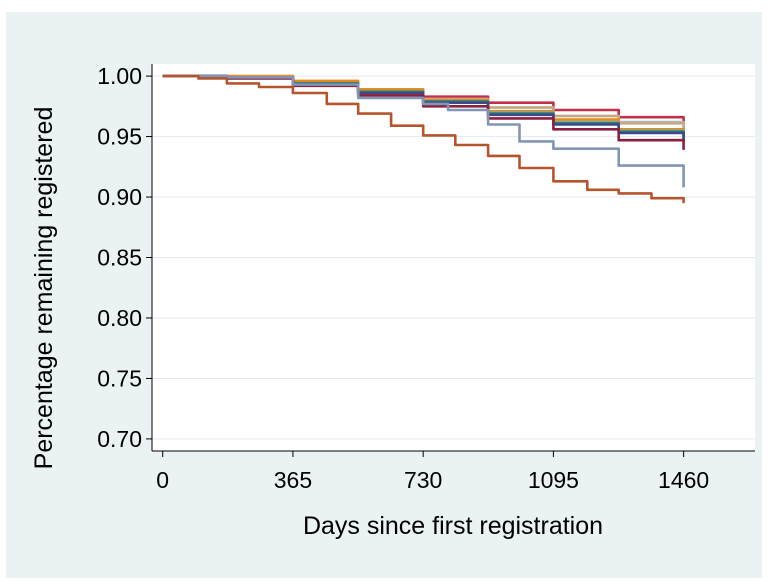 This screenshot has width=768, height=581. What do you see at coordinates (119, 439) in the screenshot?
I see `y-tick-label: 0.70` at bounding box center [119, 439].